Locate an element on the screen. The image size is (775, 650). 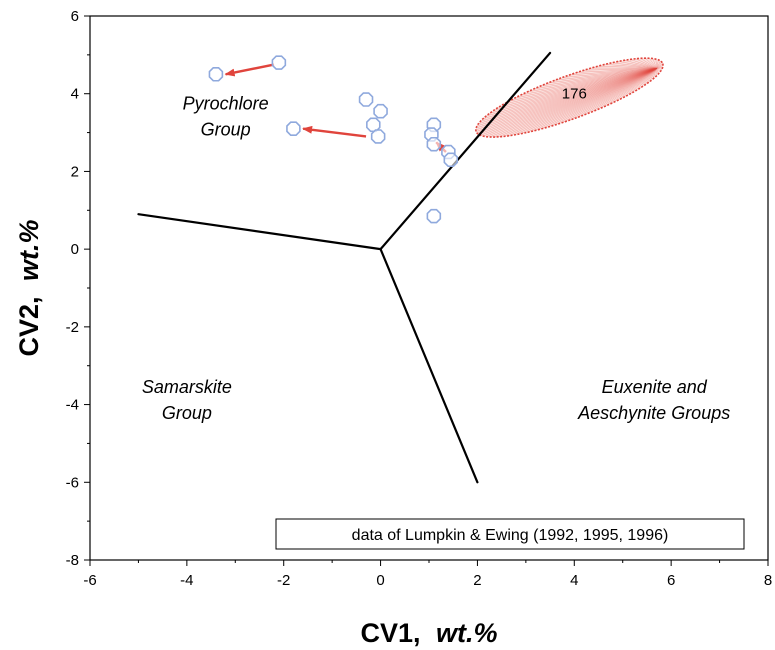
y-tick-label: 4 is located at coordinates (75, 94).